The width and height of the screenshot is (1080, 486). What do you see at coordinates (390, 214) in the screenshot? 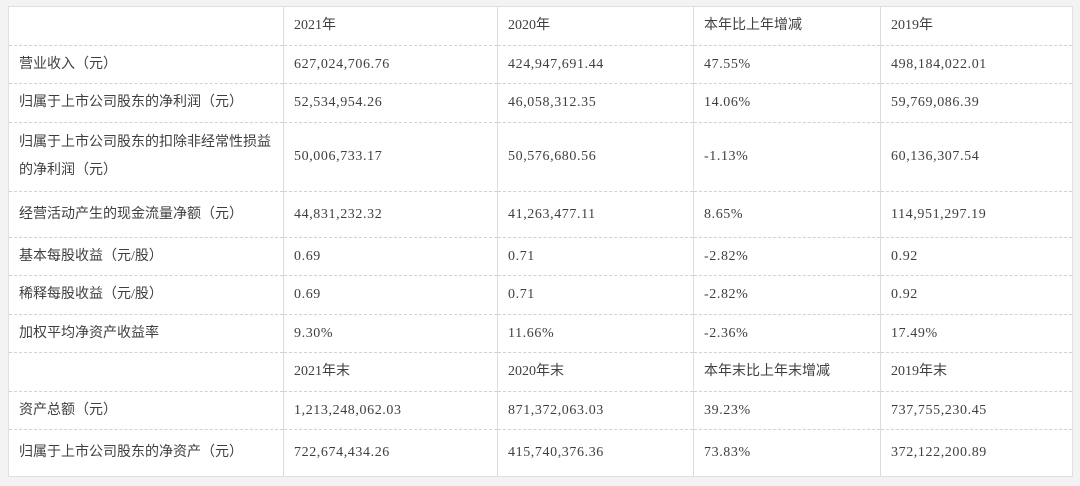
I see `value-2021: 44,831,232.32` at bounding box center [390, 214].